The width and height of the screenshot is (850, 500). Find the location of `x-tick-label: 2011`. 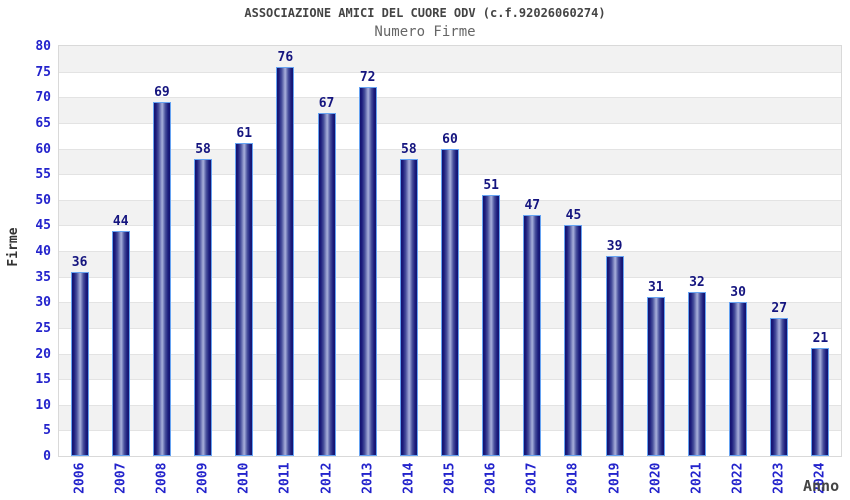

x-tick-label: 2011 is located at coordinates (285, 478).